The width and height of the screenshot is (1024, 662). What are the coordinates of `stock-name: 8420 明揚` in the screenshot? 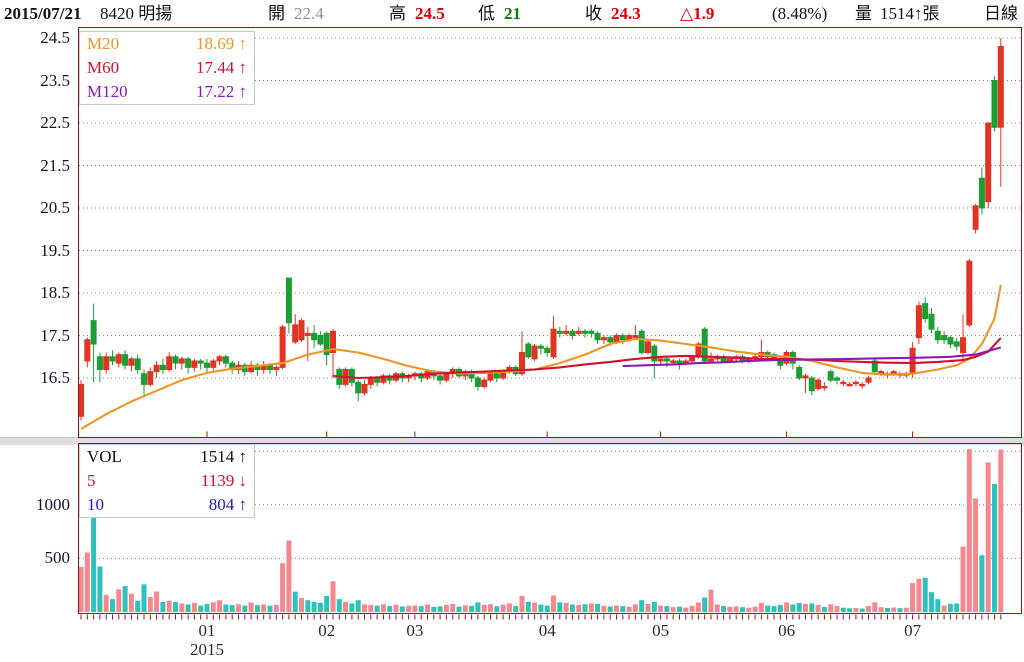 It's located at (136, 13).